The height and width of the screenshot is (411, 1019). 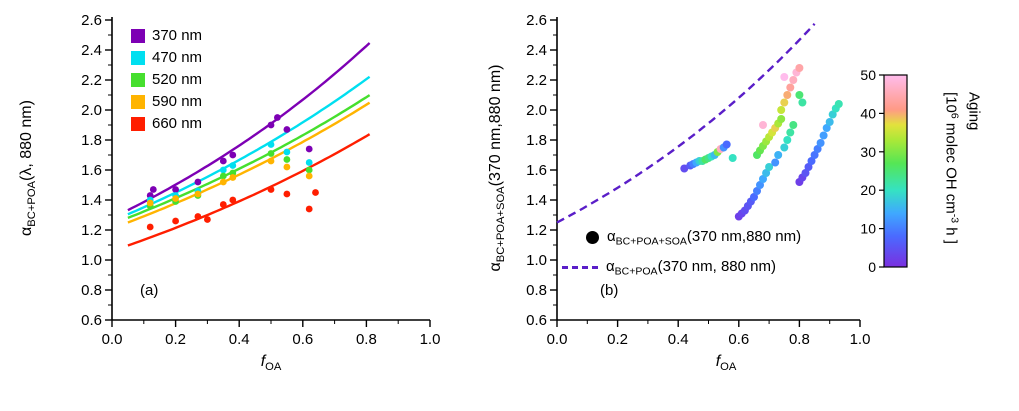 I want to click on colorbar-label: Aging [106 molec OH cm-3 h ], so click(x=961, y=168).